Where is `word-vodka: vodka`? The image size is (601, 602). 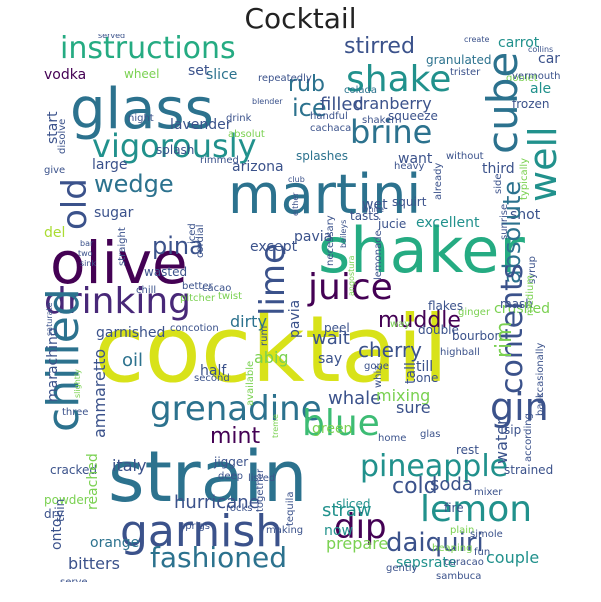
word-vodka: vodka is located at coordinates (65, 75).